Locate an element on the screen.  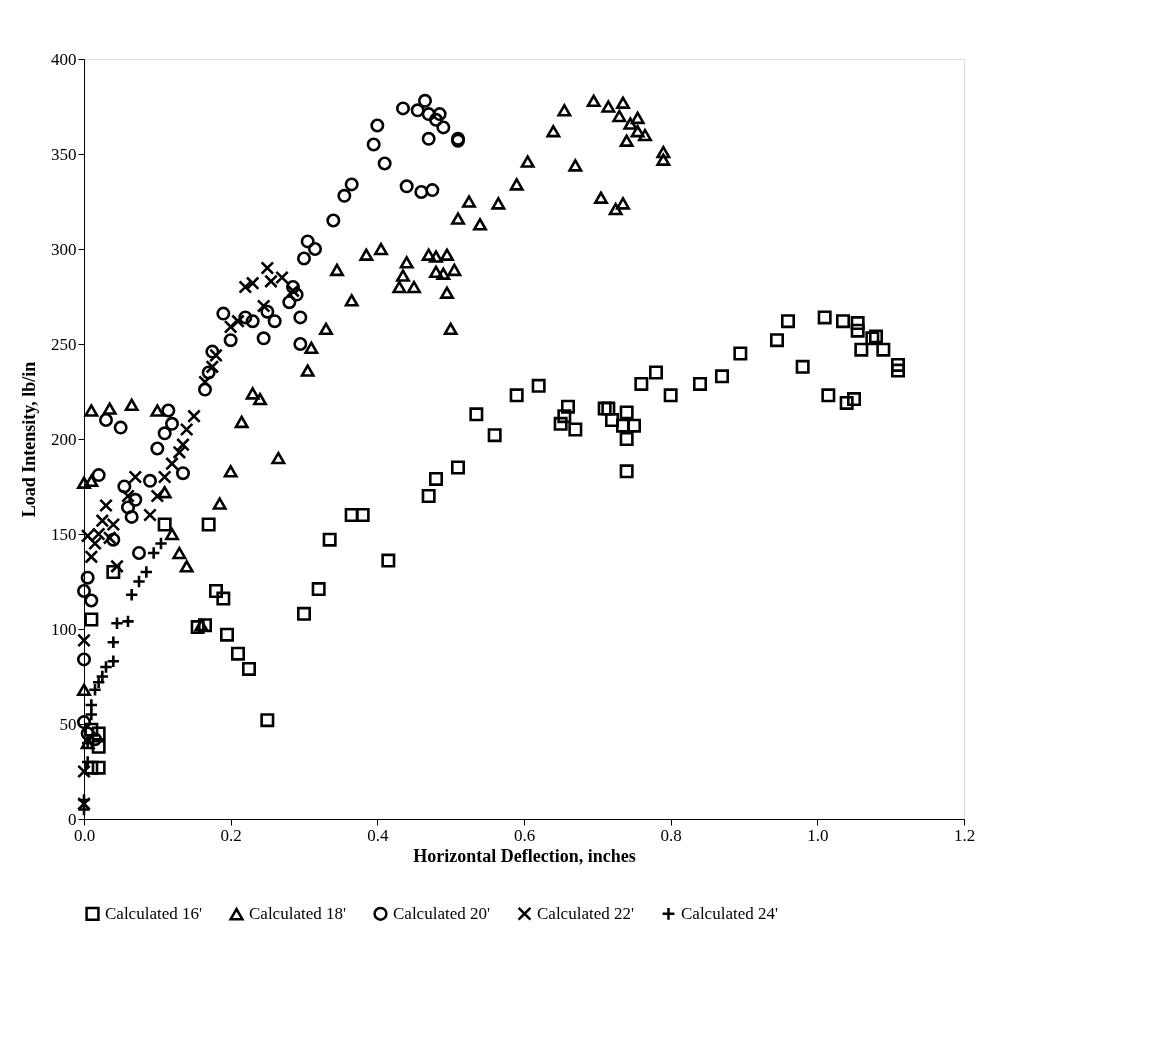
x-axis-title: Horizontal Deflection, inches is located at coordinates (524, 855).